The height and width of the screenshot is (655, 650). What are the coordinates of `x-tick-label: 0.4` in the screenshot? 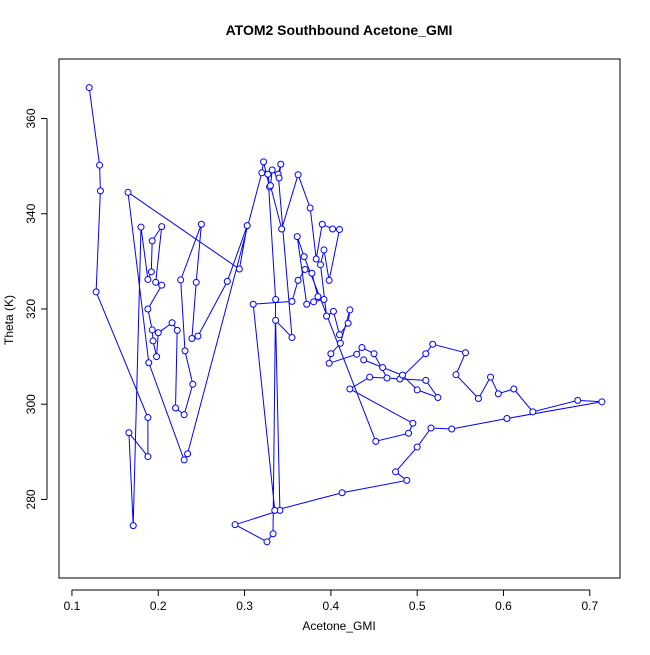 It's located at (331, 606).